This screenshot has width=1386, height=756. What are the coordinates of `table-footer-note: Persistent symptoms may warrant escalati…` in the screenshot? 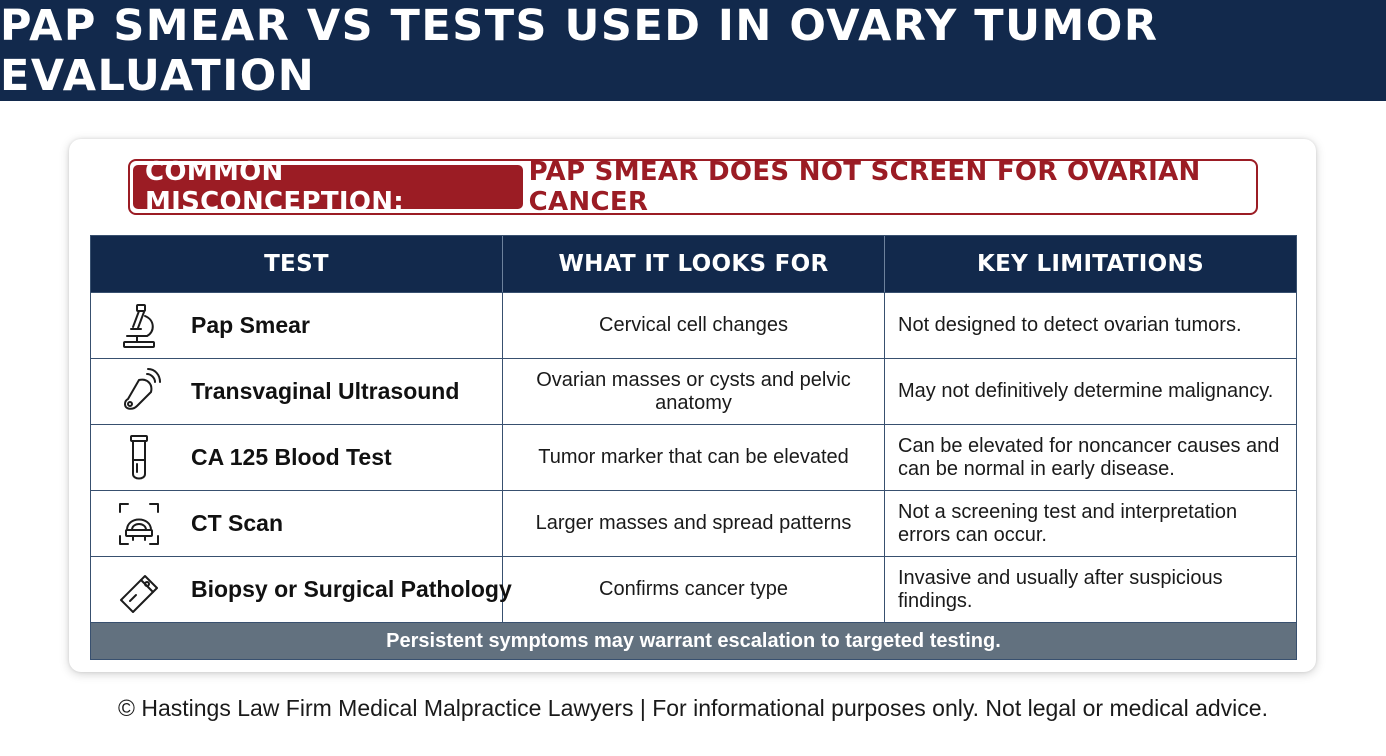 It's located at (693, 640).